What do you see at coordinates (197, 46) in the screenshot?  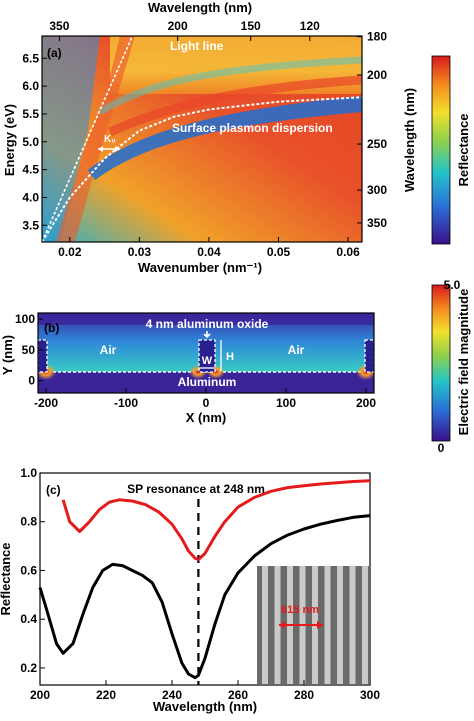 I see `light-line-label: Light line` at bounding box center [197, 46].